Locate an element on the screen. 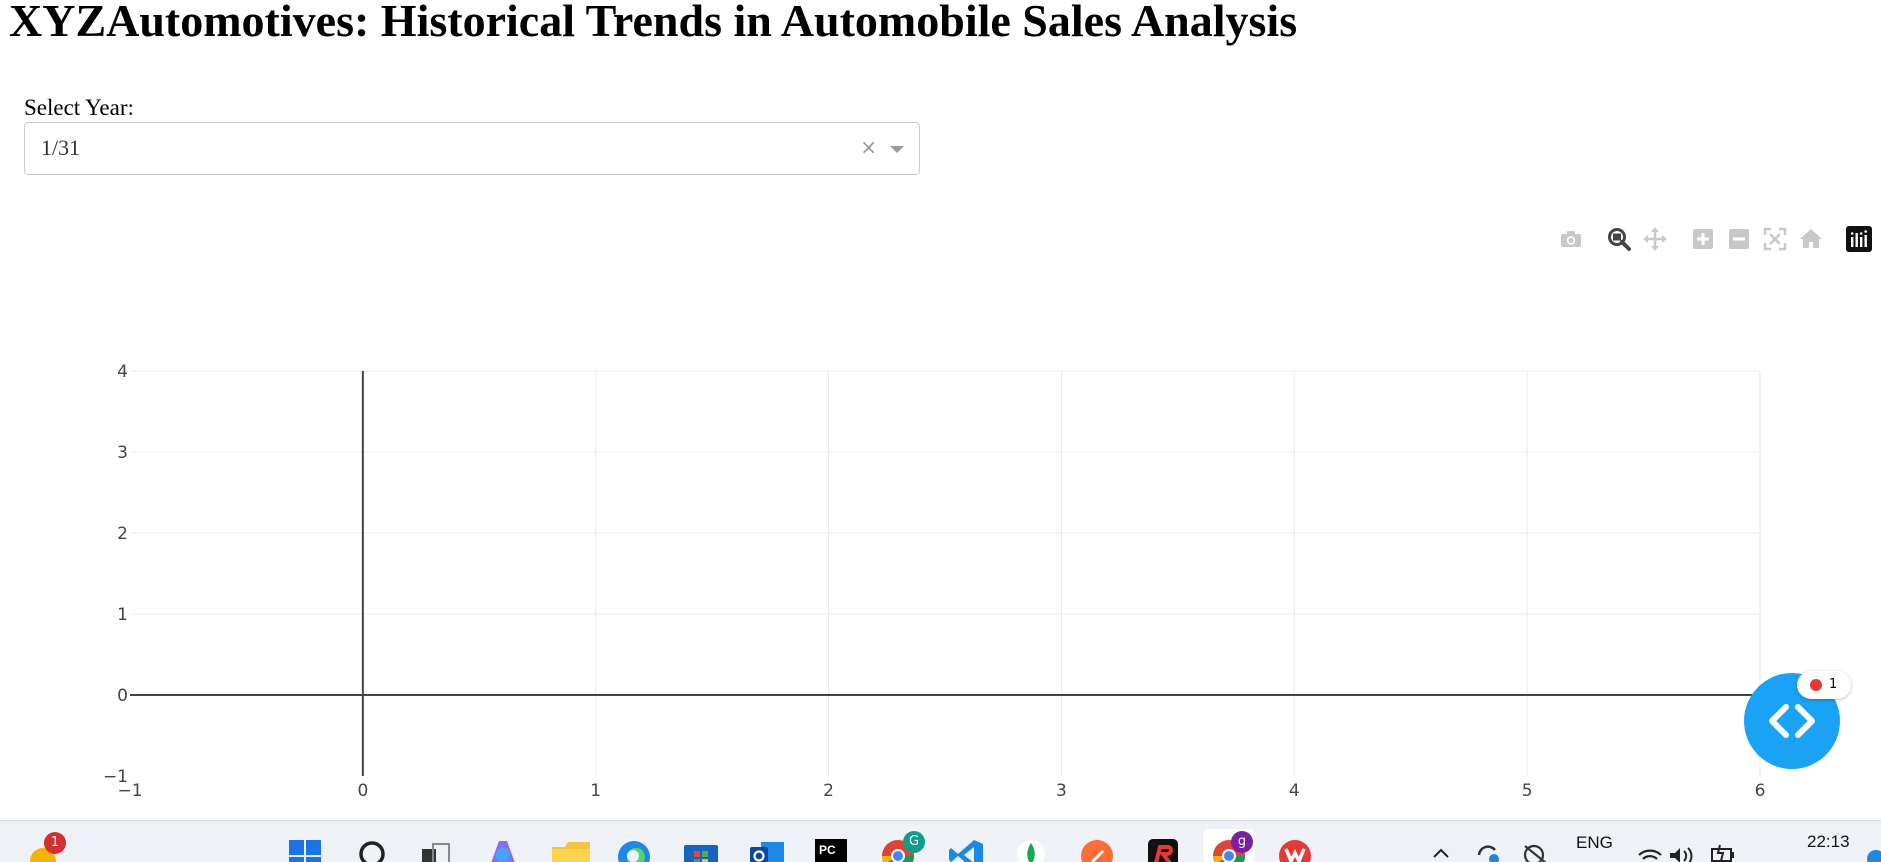  wifi-icon is located at coordinates (1650, 853).